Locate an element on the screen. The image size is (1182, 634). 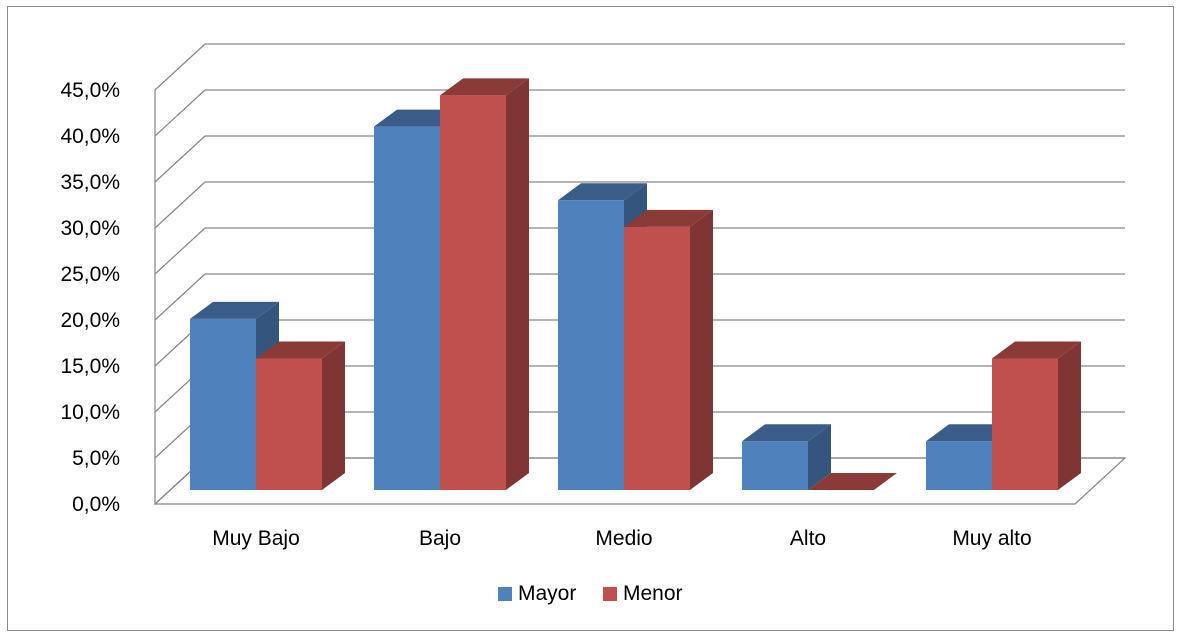
y-tick-label: 15,0% is located at coordinates (90, 366).